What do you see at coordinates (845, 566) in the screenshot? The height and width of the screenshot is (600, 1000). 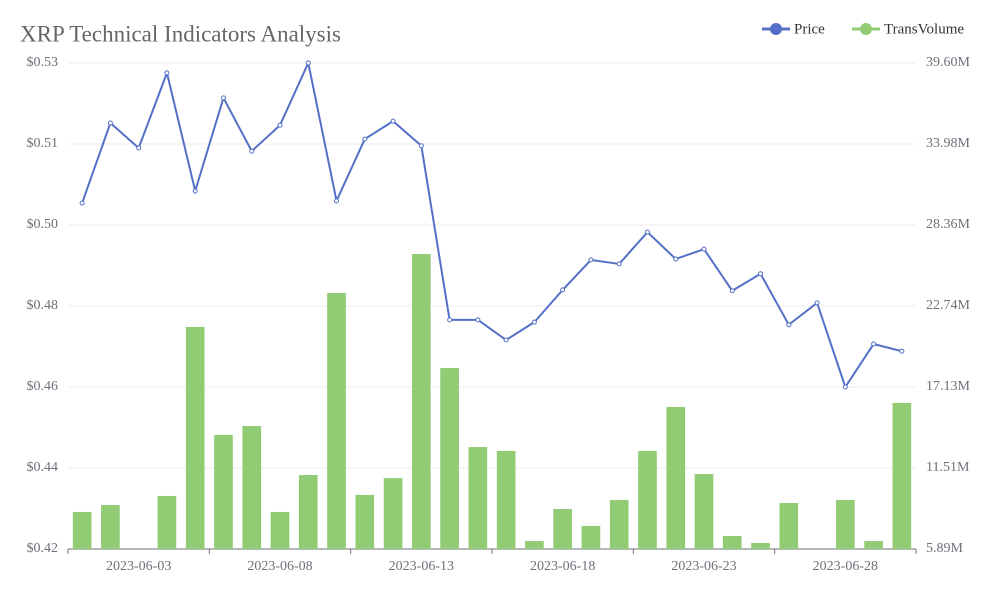 I see `x-tick-label: 2023-06-28` at bounding box center [845, 566].